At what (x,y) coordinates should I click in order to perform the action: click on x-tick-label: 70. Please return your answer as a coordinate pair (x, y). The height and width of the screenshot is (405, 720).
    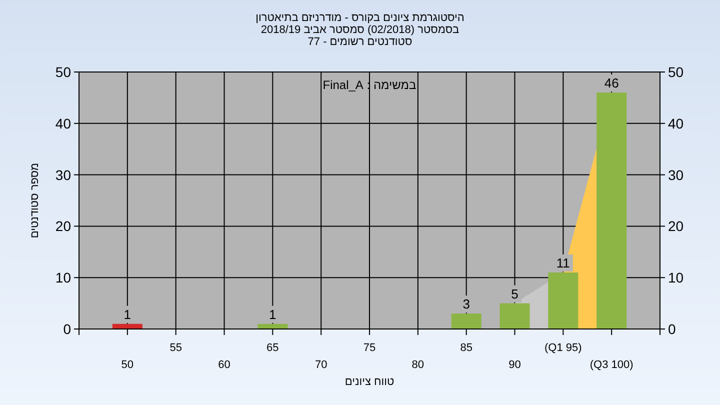
    Looking at the image, I should click on (321, 365).